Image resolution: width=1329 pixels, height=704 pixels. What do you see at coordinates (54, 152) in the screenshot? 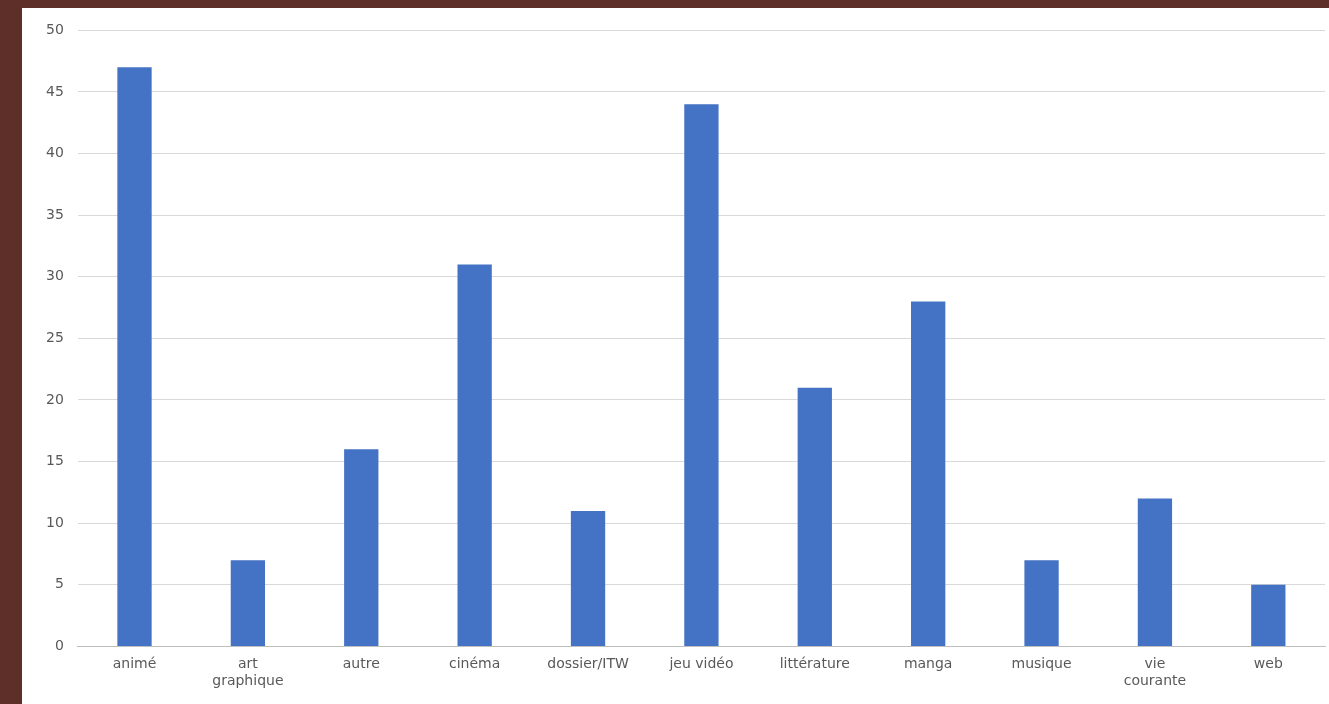
I see `y-tick-label: 40` at bounding box center [54, 152].